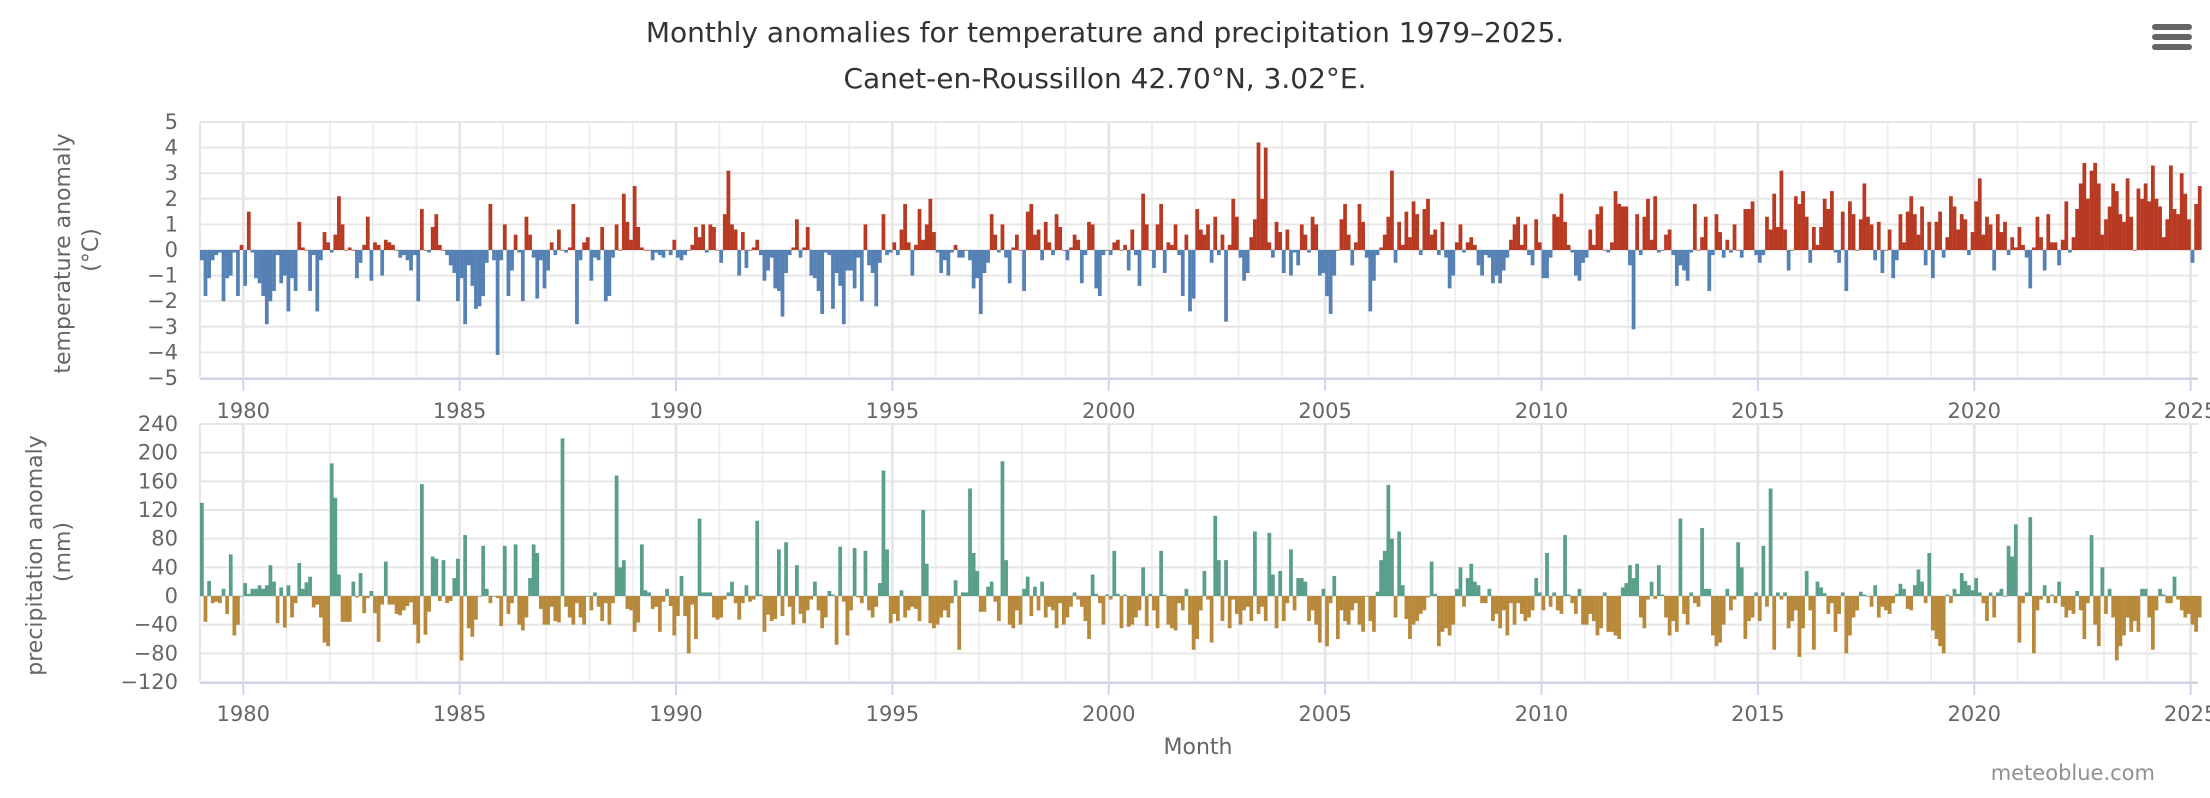 The width and height of the screenshot is (2210, 798). Describe the element at coordinates (162, 378) in the screenshot. I see `y-tick-label: −5` at that location.